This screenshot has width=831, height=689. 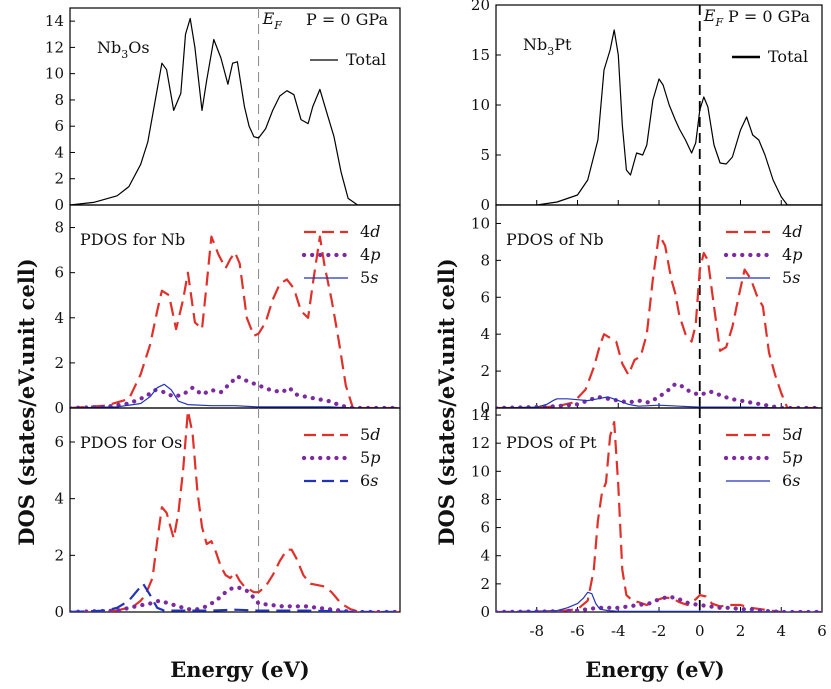 What do you see at coordinates (618, 631) in the screenshot?
I see `x-tick-label: -4` at bounding box center [618, 631].